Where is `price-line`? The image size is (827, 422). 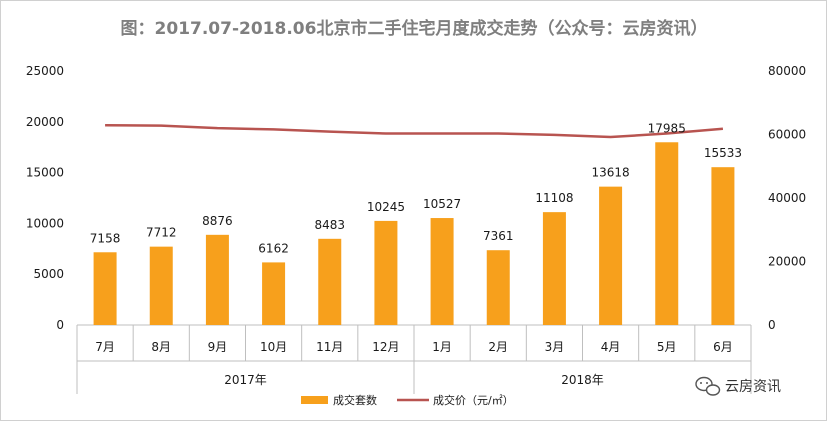 price-line is located at coordinates (414, 131).